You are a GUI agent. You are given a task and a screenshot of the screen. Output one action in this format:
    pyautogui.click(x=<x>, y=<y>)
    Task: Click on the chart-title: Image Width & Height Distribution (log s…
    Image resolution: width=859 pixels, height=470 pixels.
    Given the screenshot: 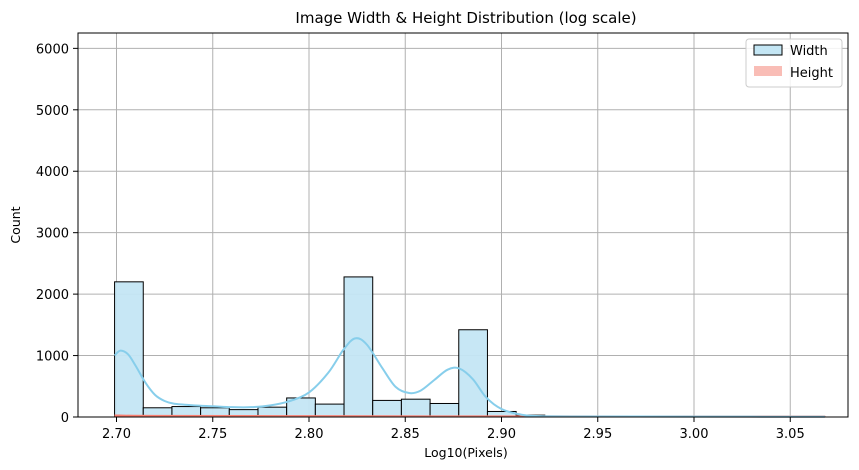 What is the action you would take?
    pyautogui.click(x=465, y=18)
    